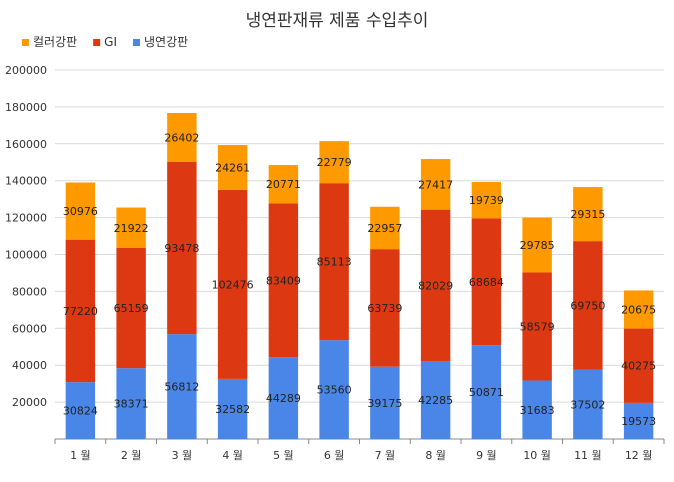 This screenshot has width=674, height=482. Describe the element at coordinates (385, 455) in the screenshot. I see `x-tick-label: 7 월` at that location.